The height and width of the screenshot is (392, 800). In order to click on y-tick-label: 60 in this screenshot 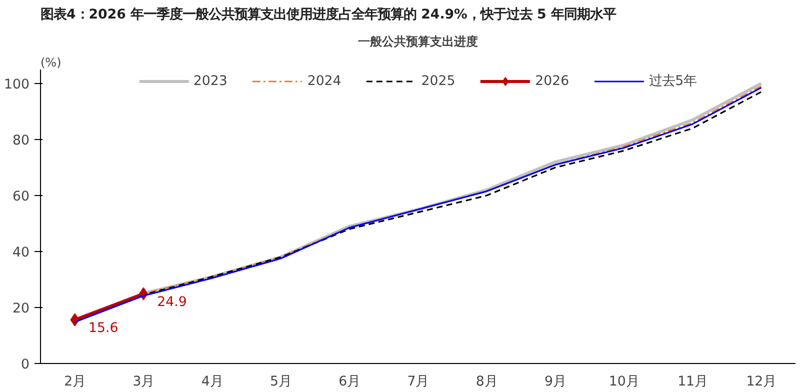, I will do `click(21, 197)`.